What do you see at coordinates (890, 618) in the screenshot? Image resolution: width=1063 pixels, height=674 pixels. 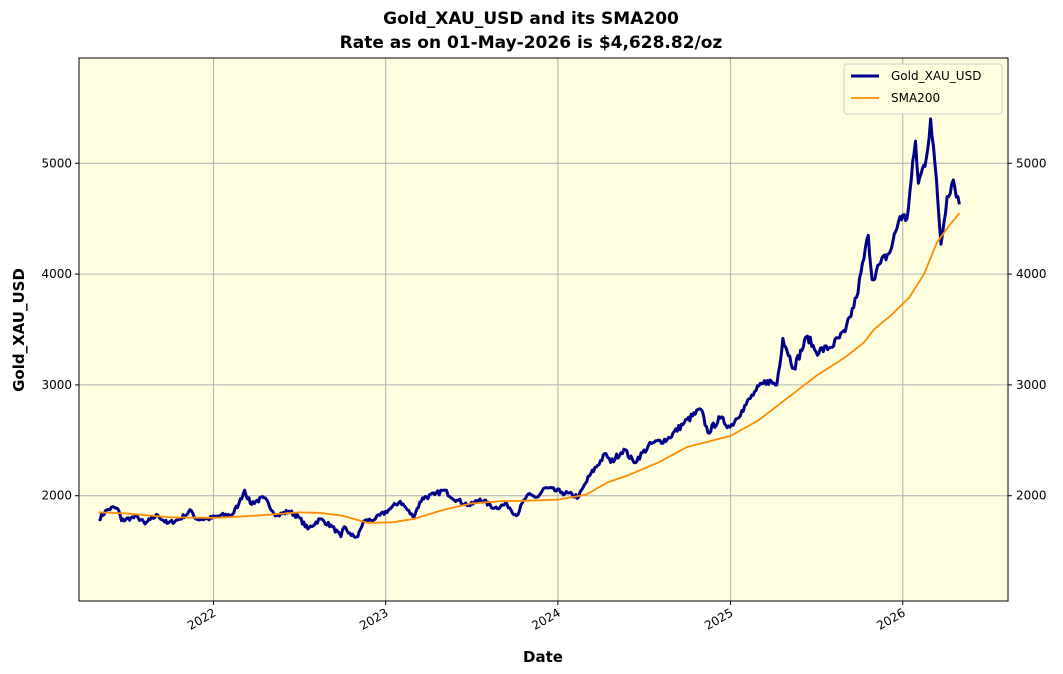 I see `x-tick-label: 2026` at bounding box center [890, 618].